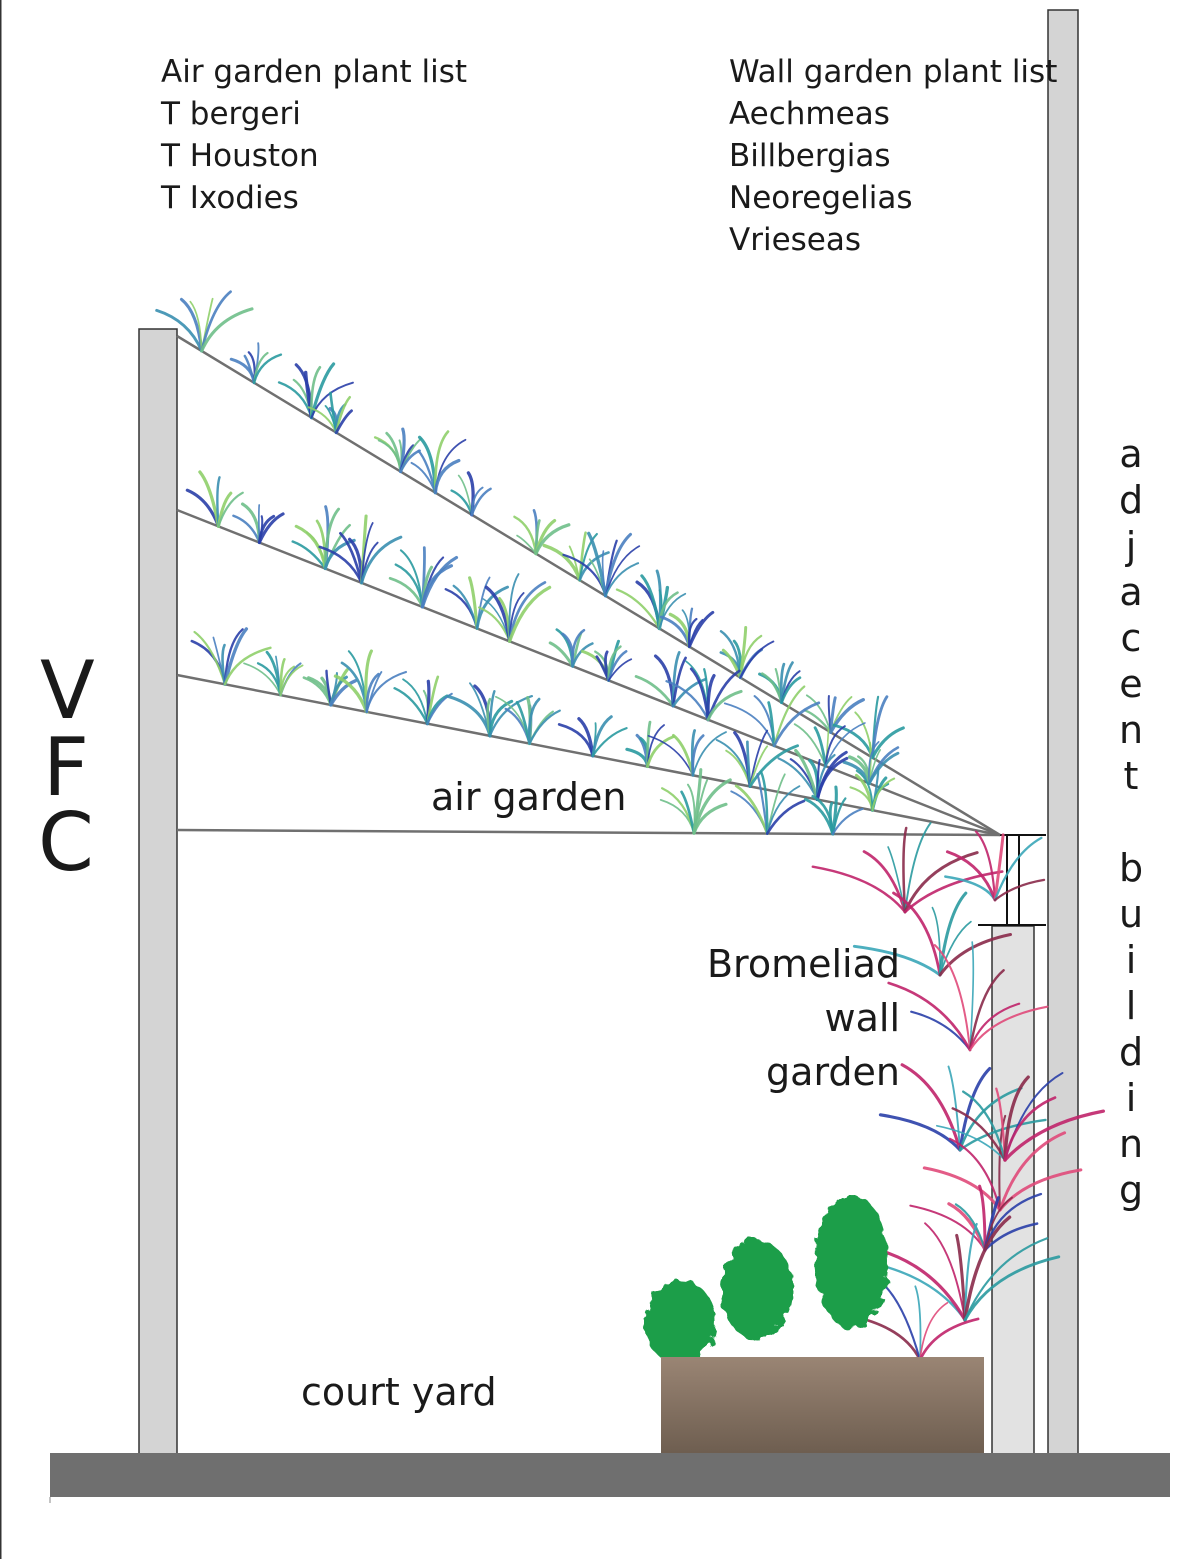 The width and height of the screenshot is (1200, 1559). Describe the element at coordinates (822, 1405) in the screenshot. I see `planter-box` at that location.